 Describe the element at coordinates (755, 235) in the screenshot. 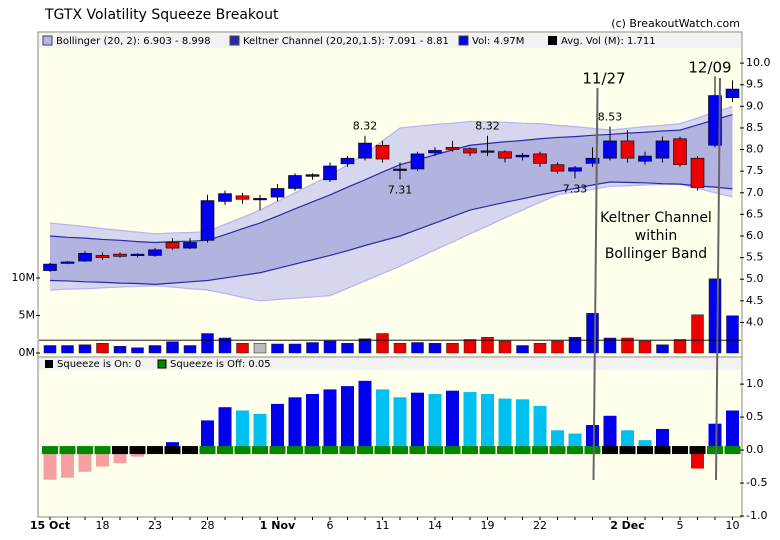

I see `y-tick-label: 6.0` at that location.